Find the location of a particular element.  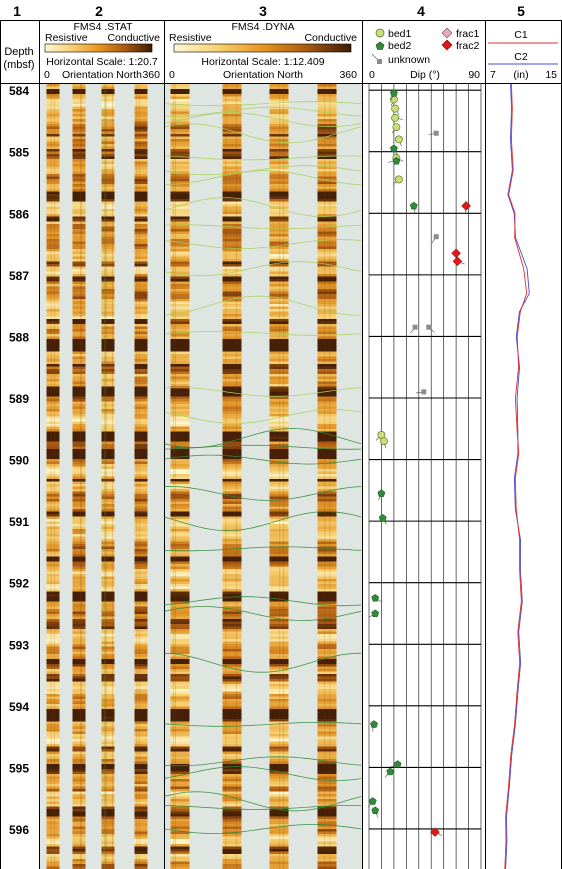

stat-title: FMS4 .STAT is located at coordinates (103, 27).